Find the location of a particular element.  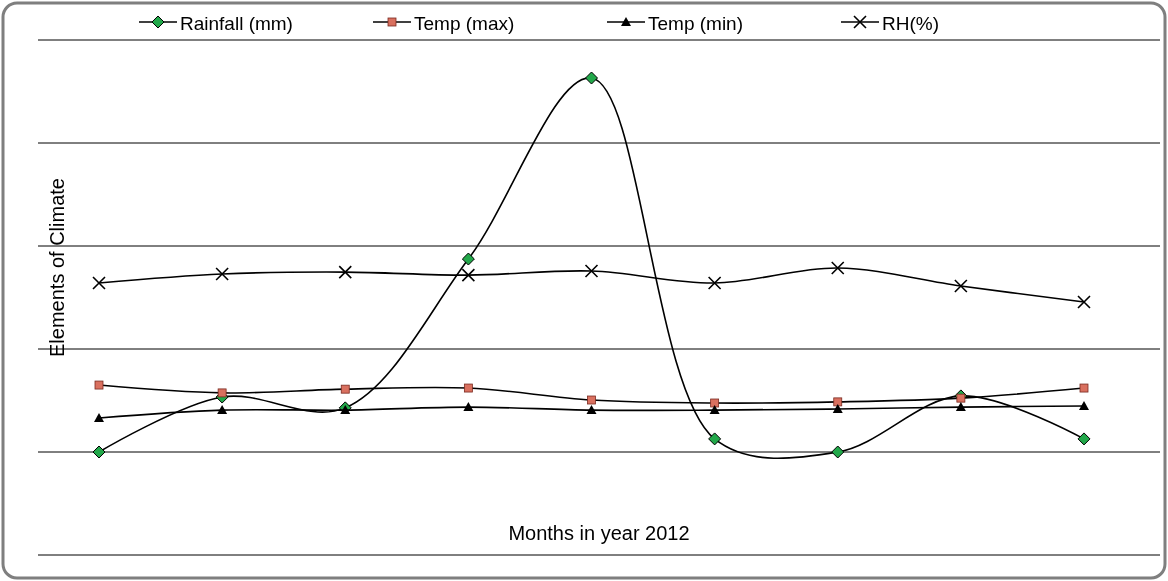

y-axis-title: Elements of Climate is located at coordinates (57, 267).